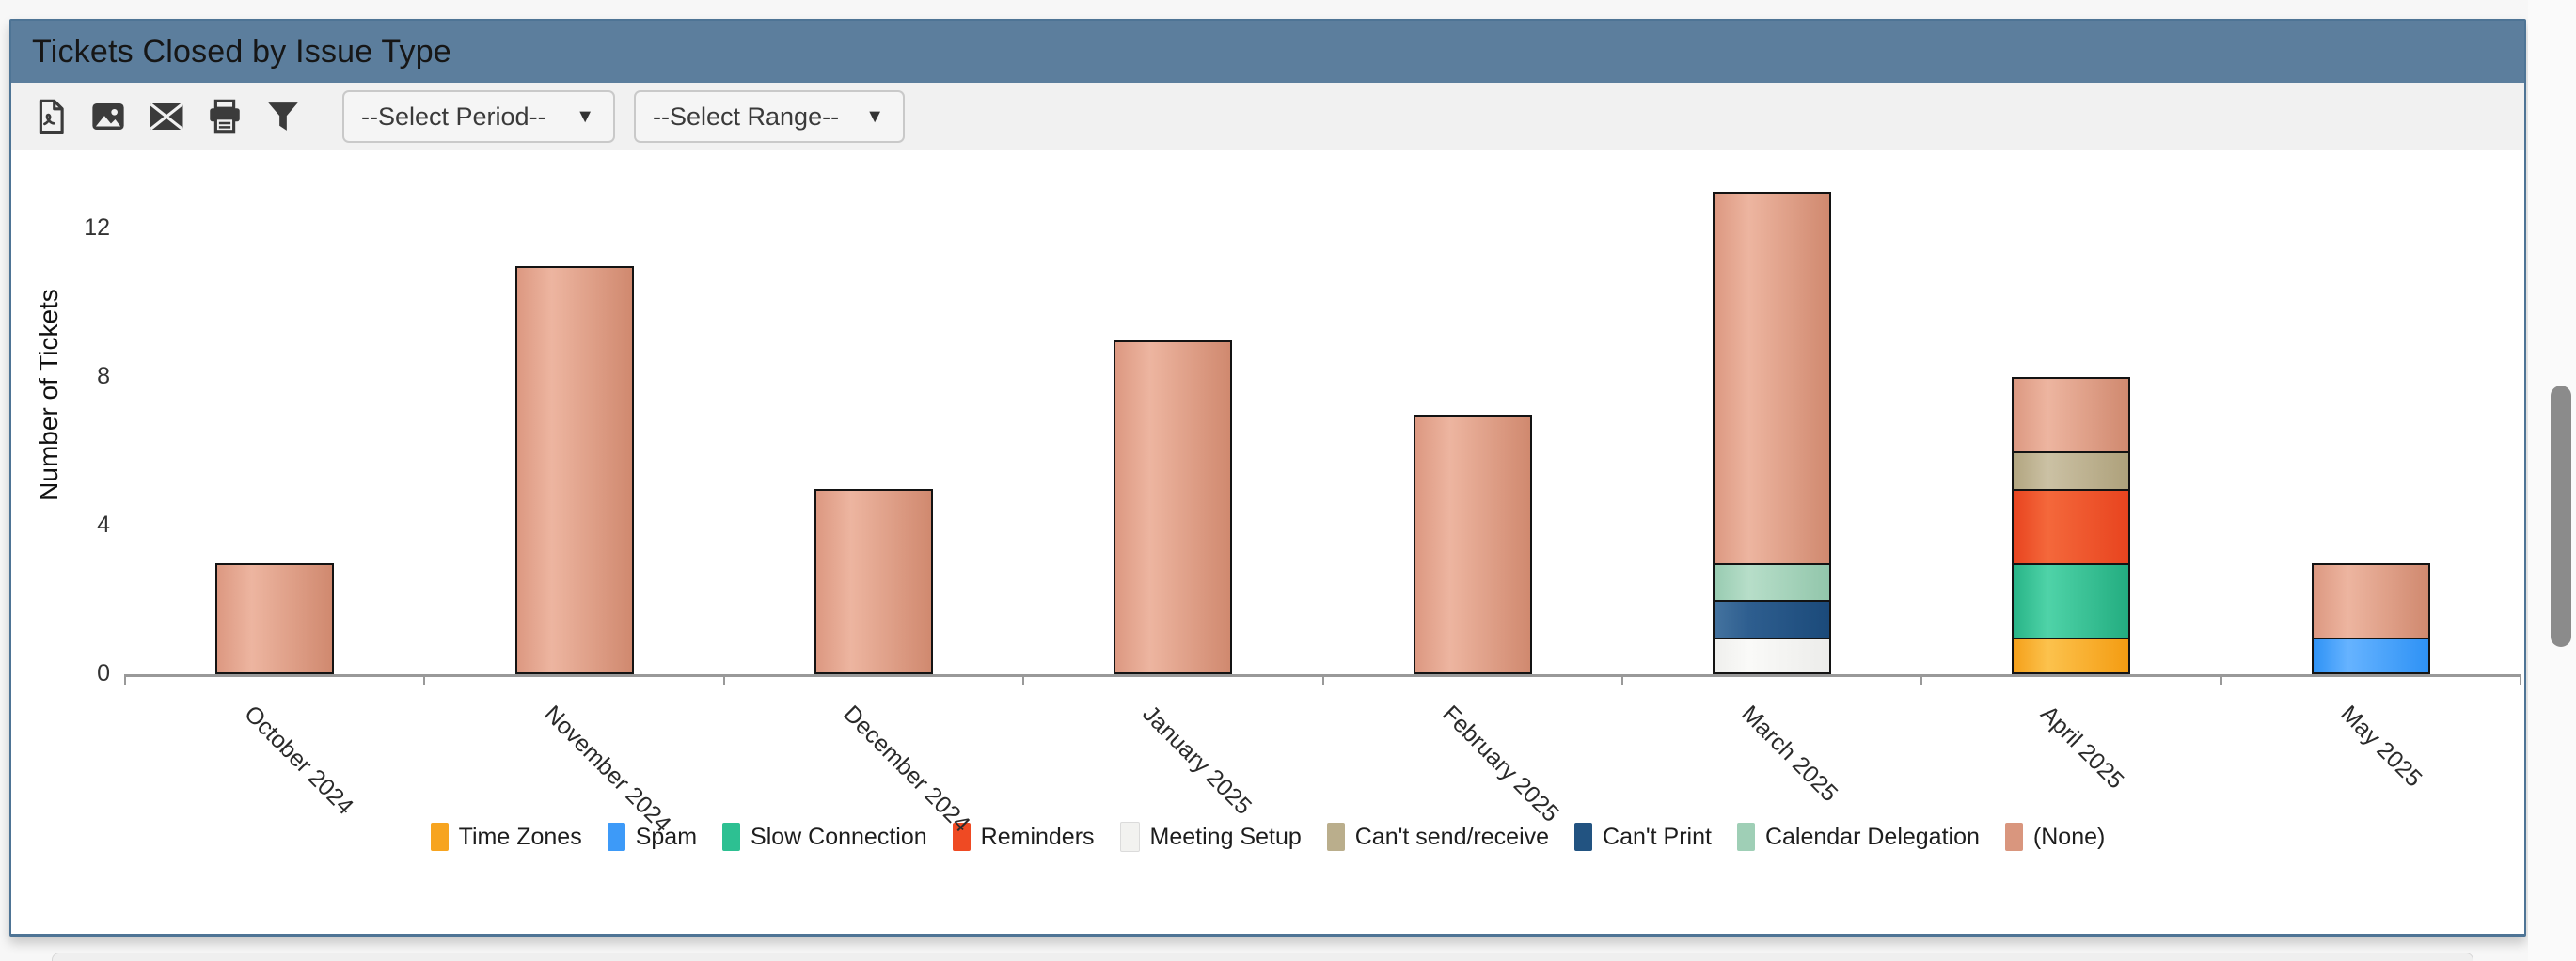 This screenshot has width=2576, height=961. I want to click on period-select: --Select Period-- ▼, so click(478, 116).